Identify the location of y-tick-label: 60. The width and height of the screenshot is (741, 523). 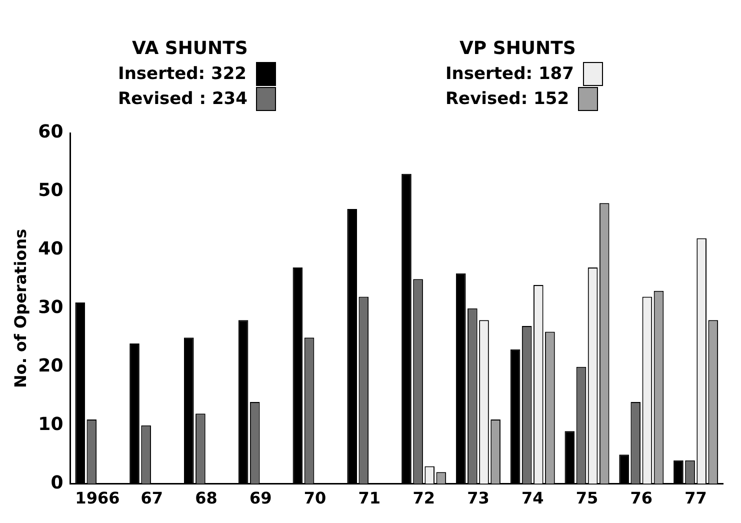
(51, 132).